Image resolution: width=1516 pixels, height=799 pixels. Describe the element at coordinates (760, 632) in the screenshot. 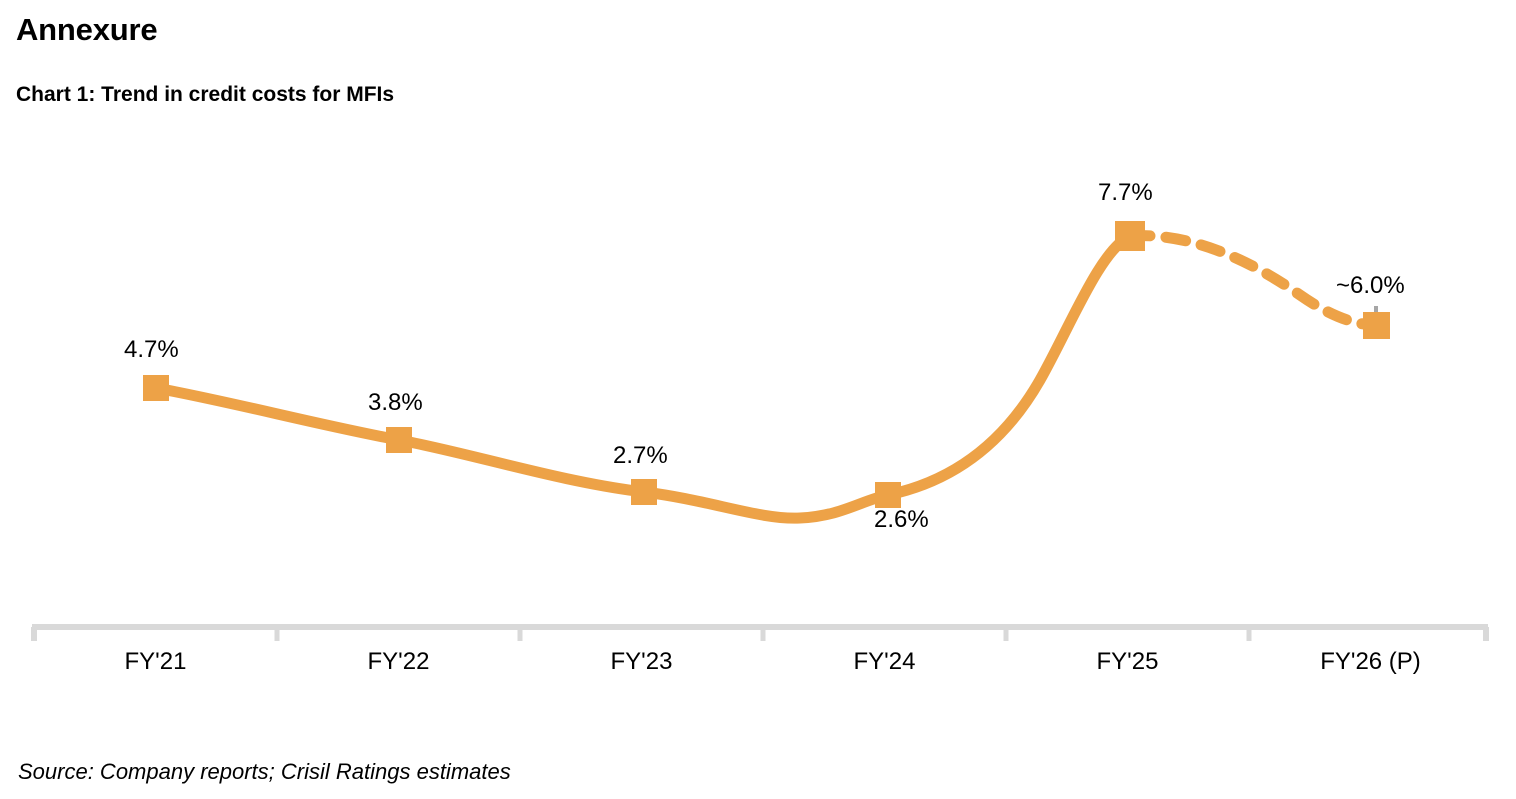

I see `category-axis` at that location.